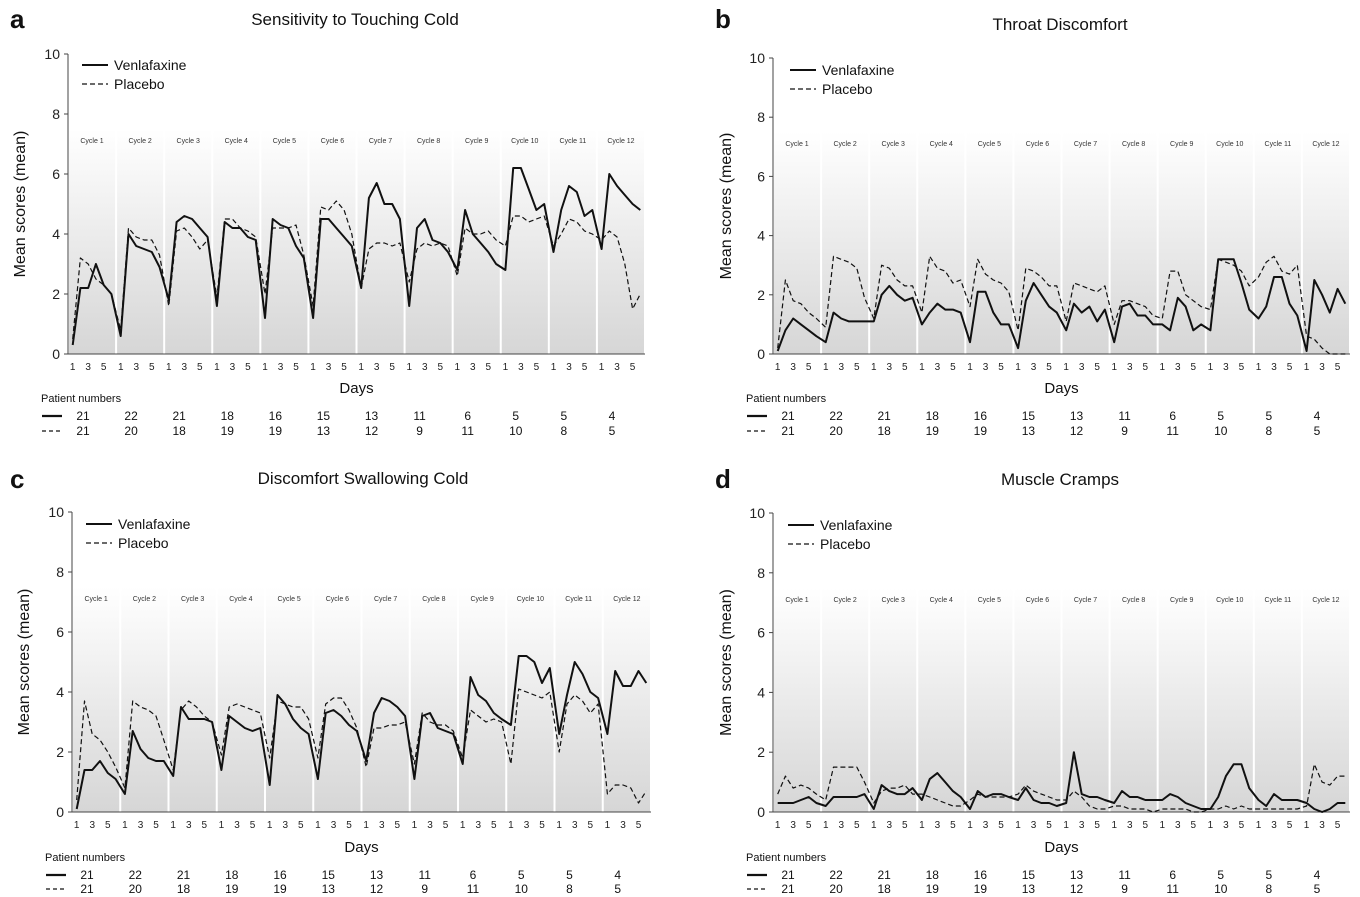  Describe the element at coordinates (363, 478) in the screenshot. I see `chart-title: Discomfort Swallowing Cold` at that location.